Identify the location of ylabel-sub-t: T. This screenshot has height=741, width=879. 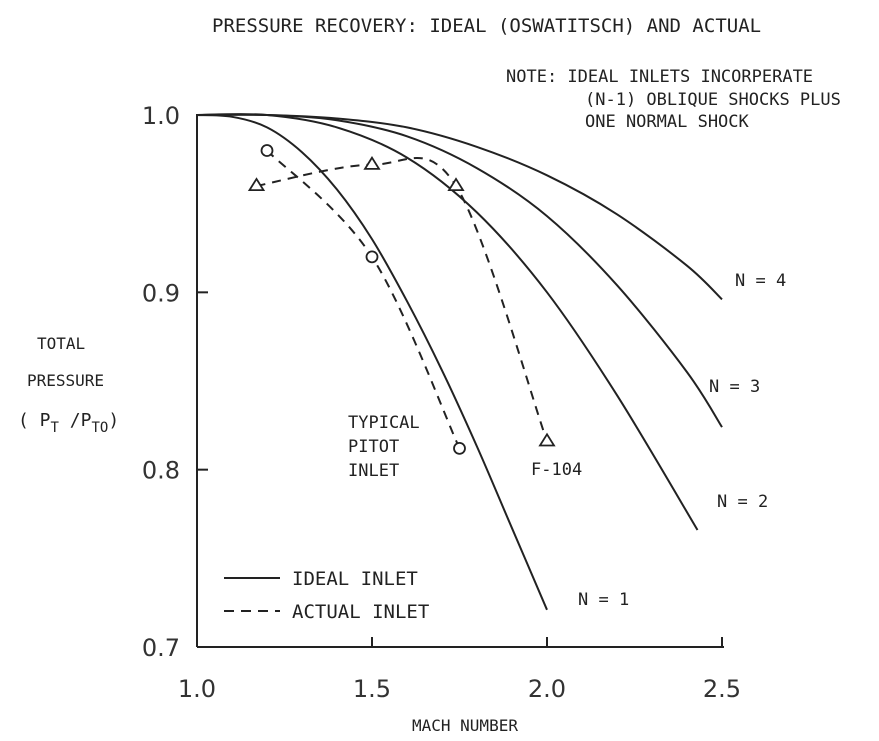
(55, 428).